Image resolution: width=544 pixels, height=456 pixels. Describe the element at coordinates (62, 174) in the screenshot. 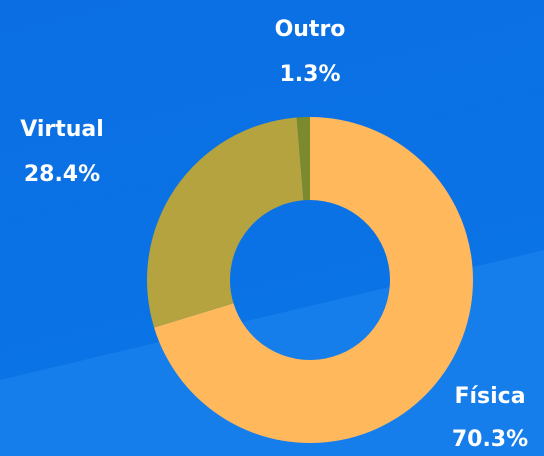

I see `slice-value-label: 28.4%` at that location.